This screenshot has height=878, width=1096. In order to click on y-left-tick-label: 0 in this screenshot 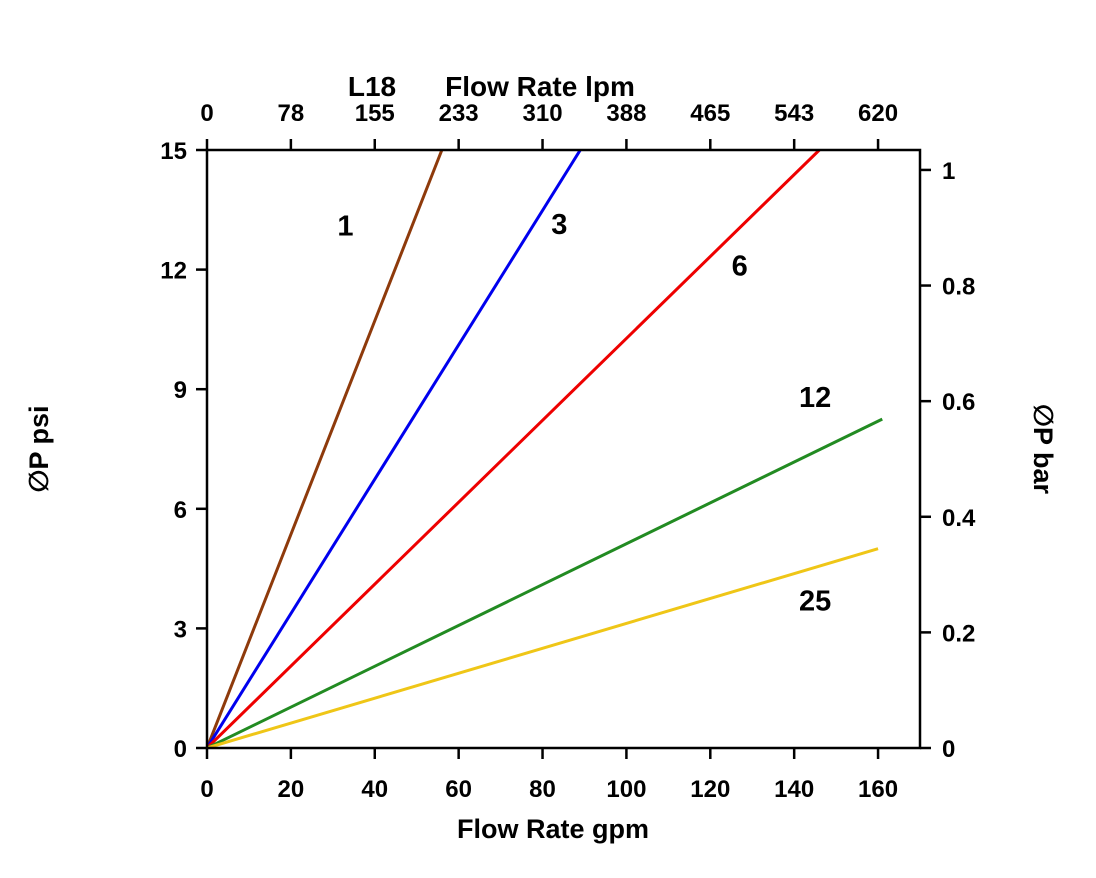, I will do `click(180, 749)`.